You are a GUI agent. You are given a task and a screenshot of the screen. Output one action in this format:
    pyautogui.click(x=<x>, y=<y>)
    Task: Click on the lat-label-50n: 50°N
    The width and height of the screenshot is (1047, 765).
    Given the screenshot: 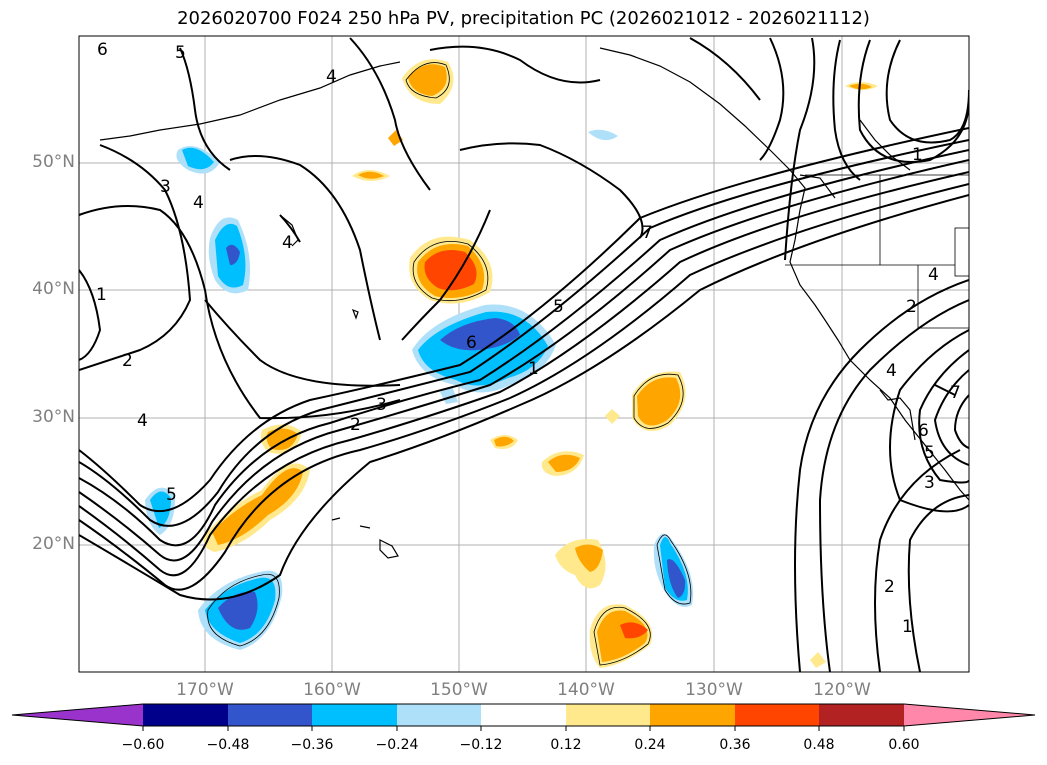 What is the action you would take?
    pyautogui.click(x=53, y=162)
    